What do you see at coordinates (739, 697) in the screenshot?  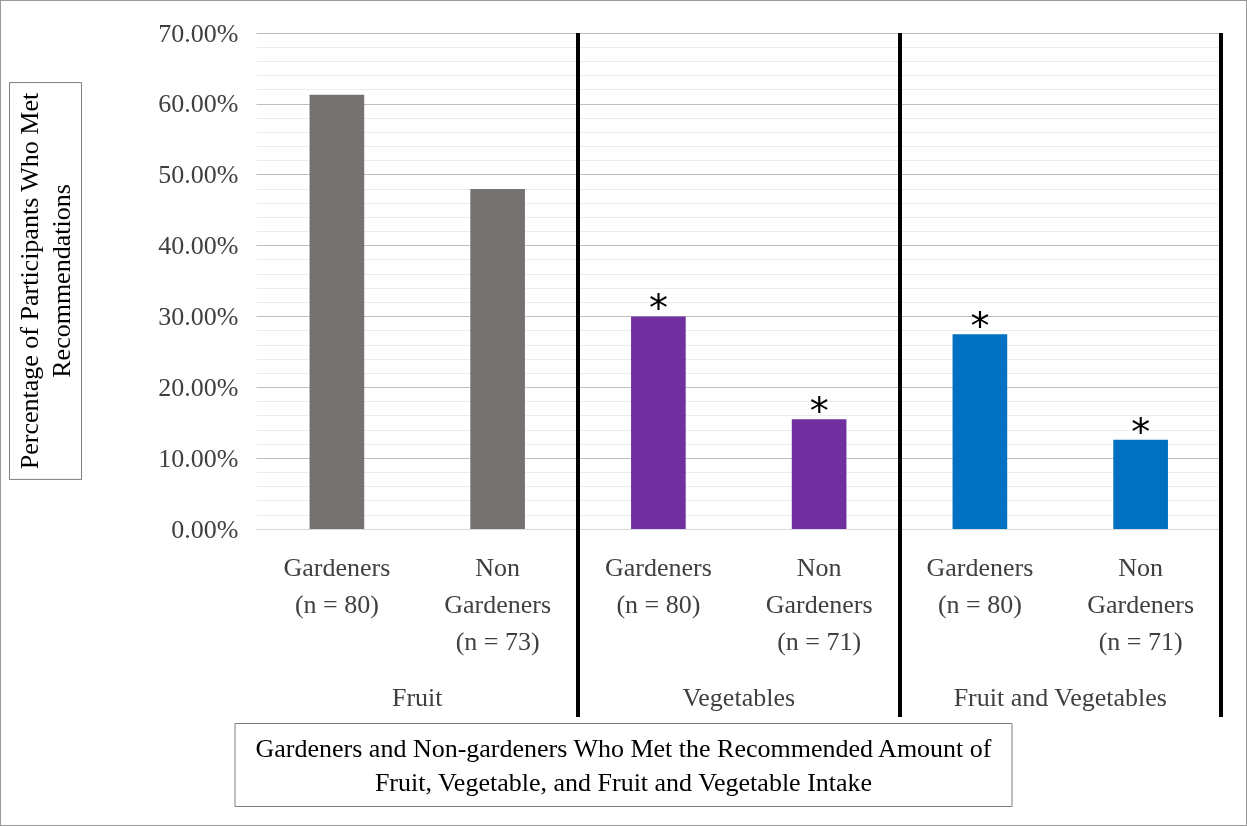 I see `text: Vegetables` at bounding box center [739, 697].